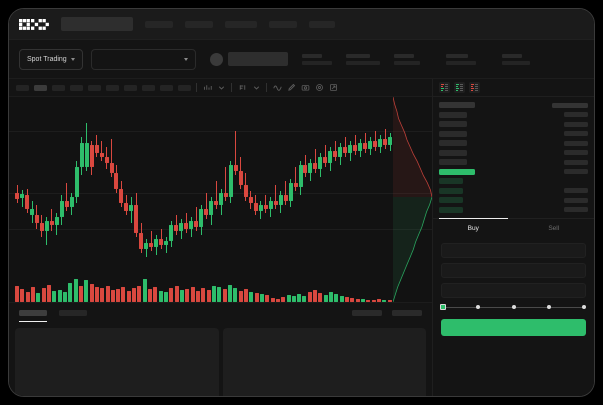 The image size is (603, 405). I want to click on orderbook-spread-row, so click(513, 172).